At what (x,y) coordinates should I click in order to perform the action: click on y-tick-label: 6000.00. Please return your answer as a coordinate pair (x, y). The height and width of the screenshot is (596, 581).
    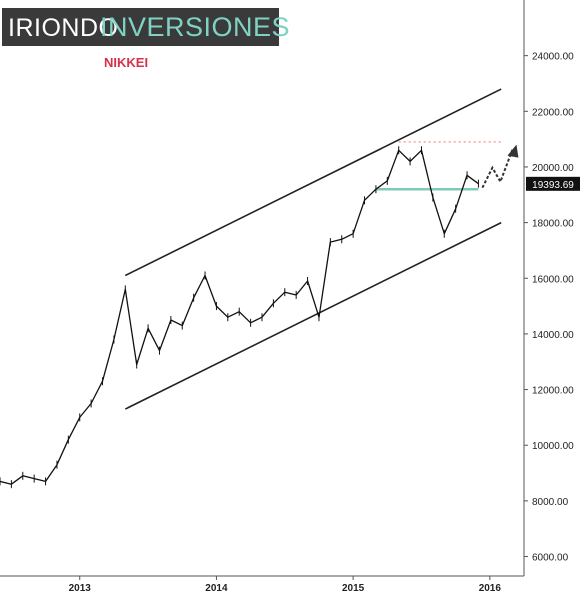
    Looking at the image, I should click on (550, 558).